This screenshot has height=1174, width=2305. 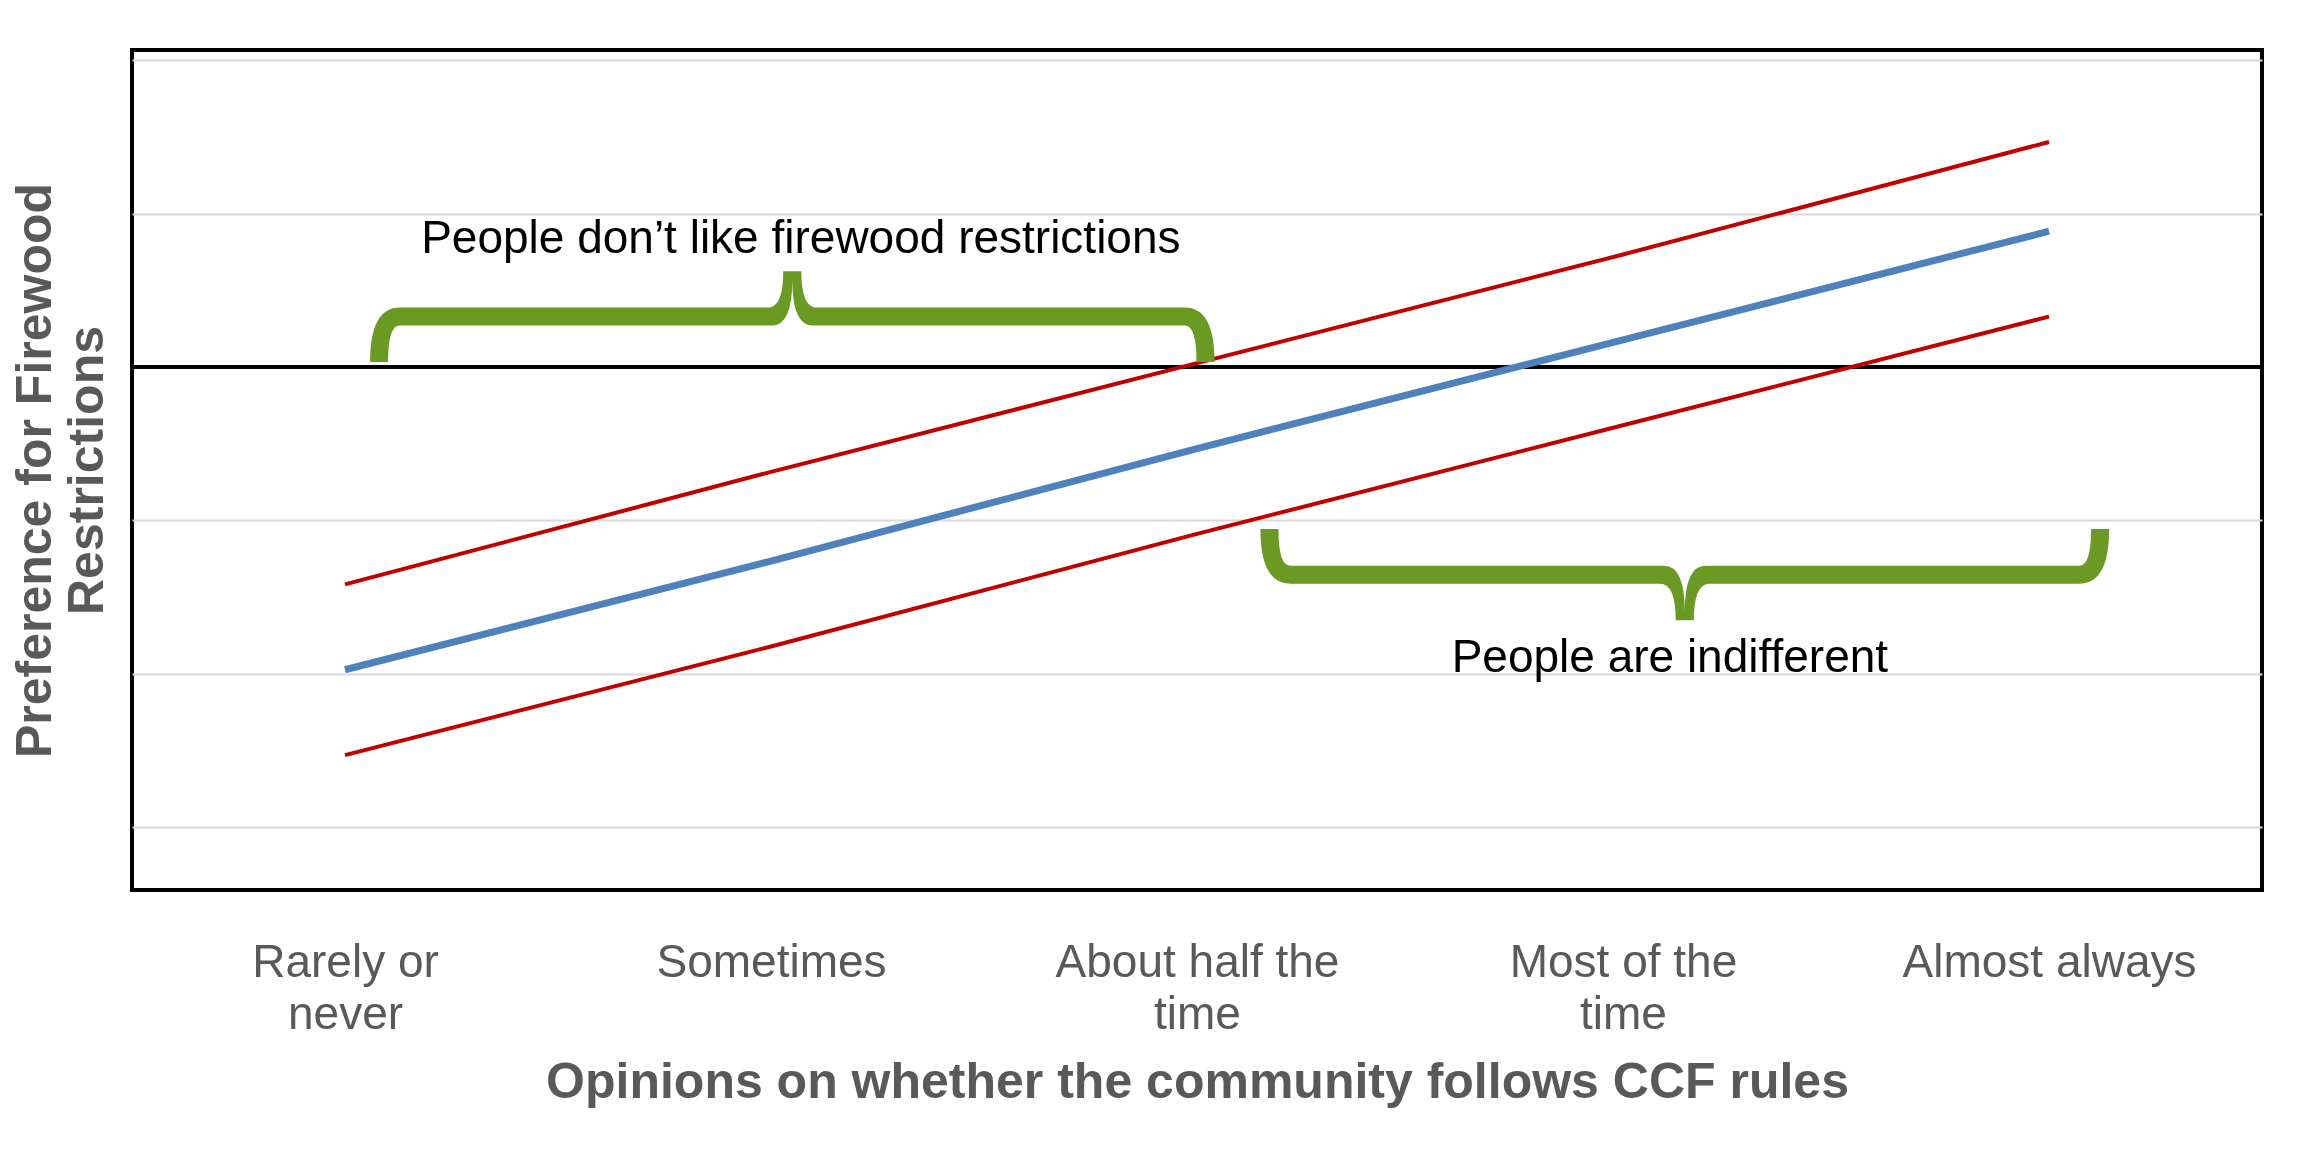 I want to click on annotation: People don’t like firewood restrictions, so click(x=801, y=236).